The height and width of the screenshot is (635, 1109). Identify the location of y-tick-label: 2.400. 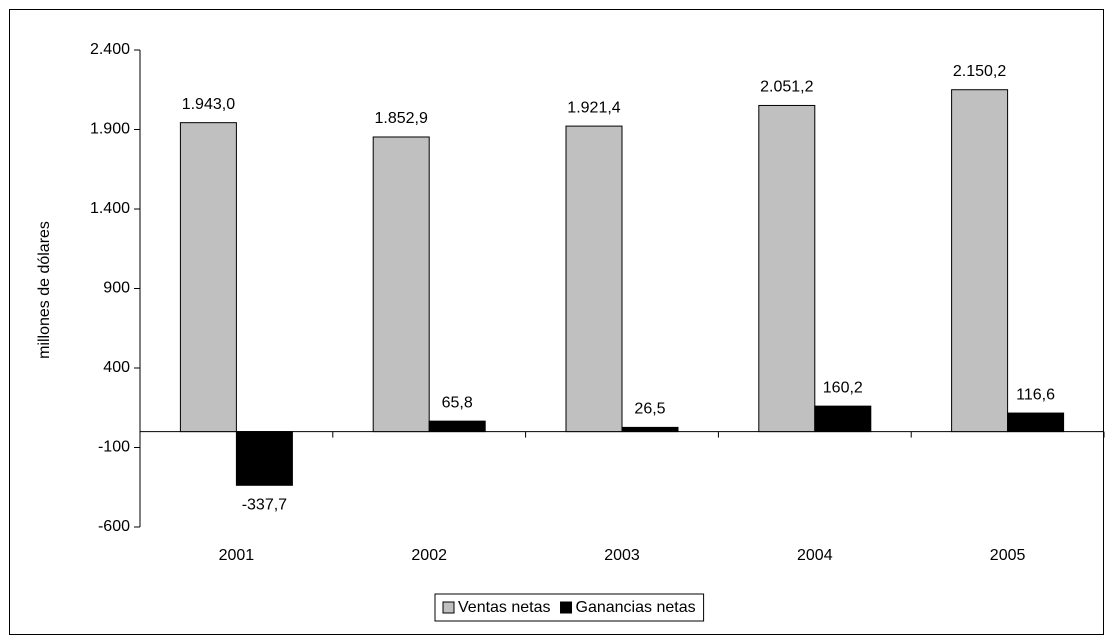
(110, 49).